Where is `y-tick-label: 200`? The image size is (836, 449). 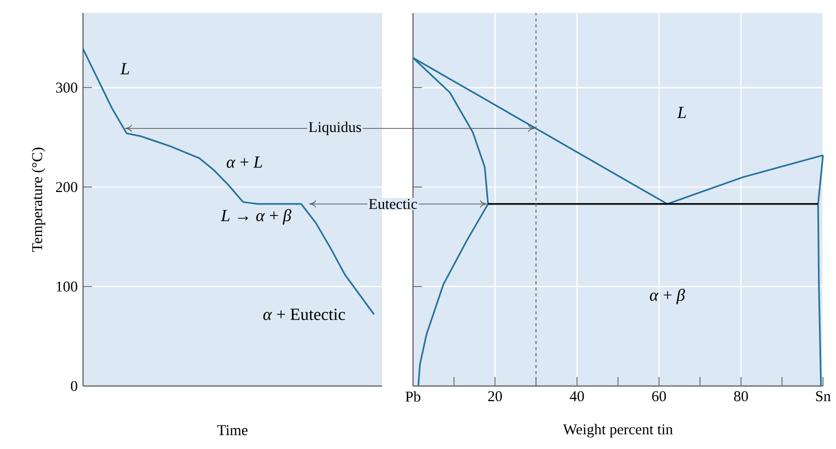
y-tick-label: 200 is located at coordinates (67, 187).